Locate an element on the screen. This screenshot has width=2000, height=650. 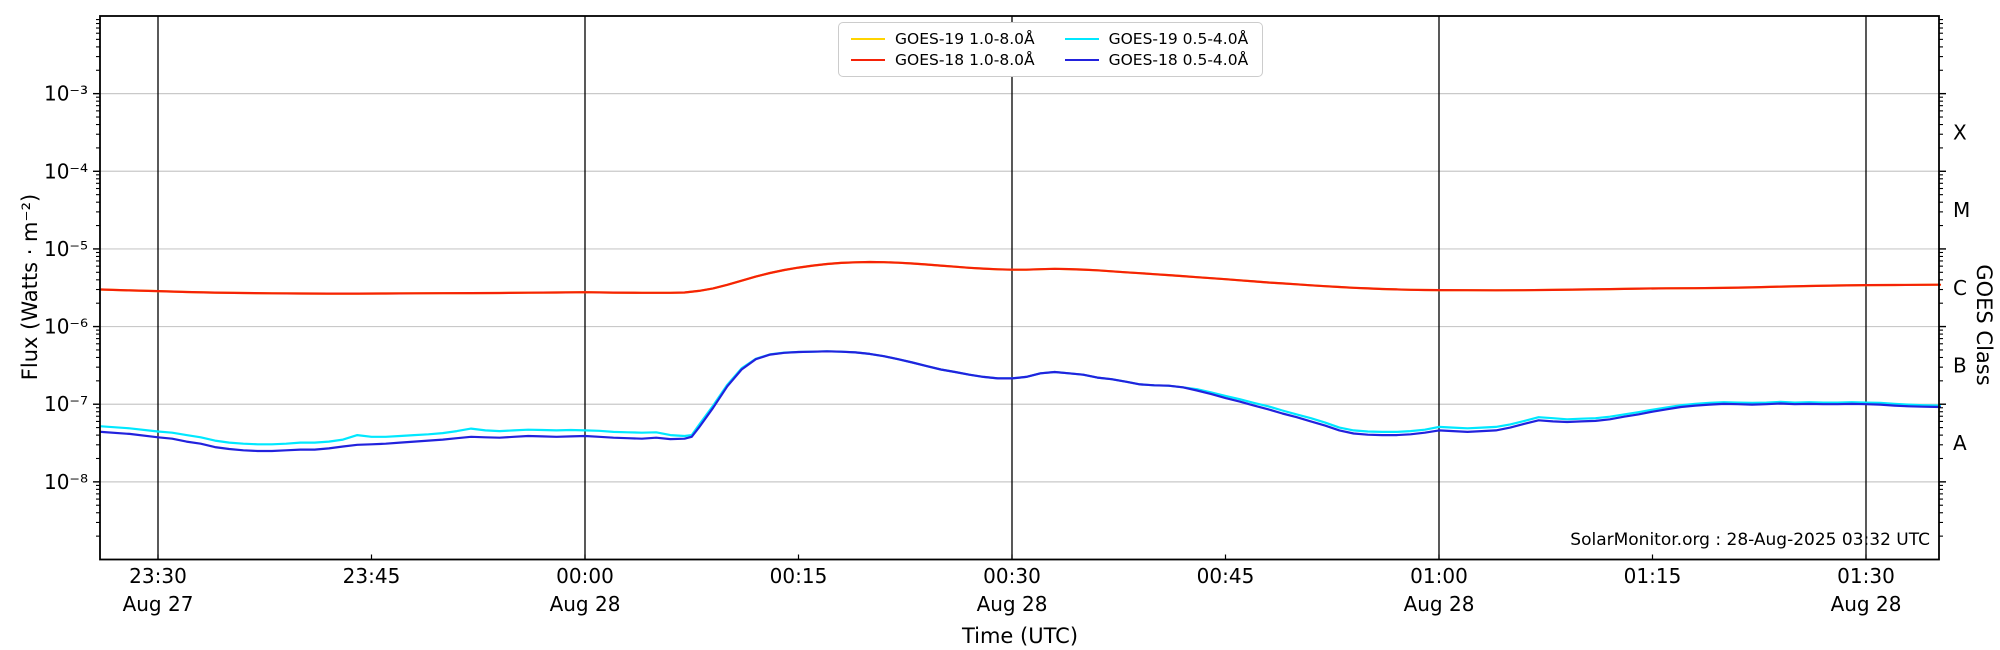
series-goes-18-1.0-8.0- is located at coordinates (1020, 277).